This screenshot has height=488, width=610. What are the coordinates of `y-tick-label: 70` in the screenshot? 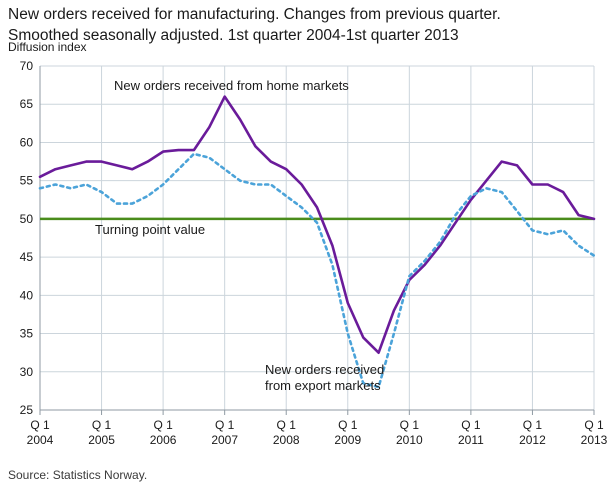 It's located at (27, 66).